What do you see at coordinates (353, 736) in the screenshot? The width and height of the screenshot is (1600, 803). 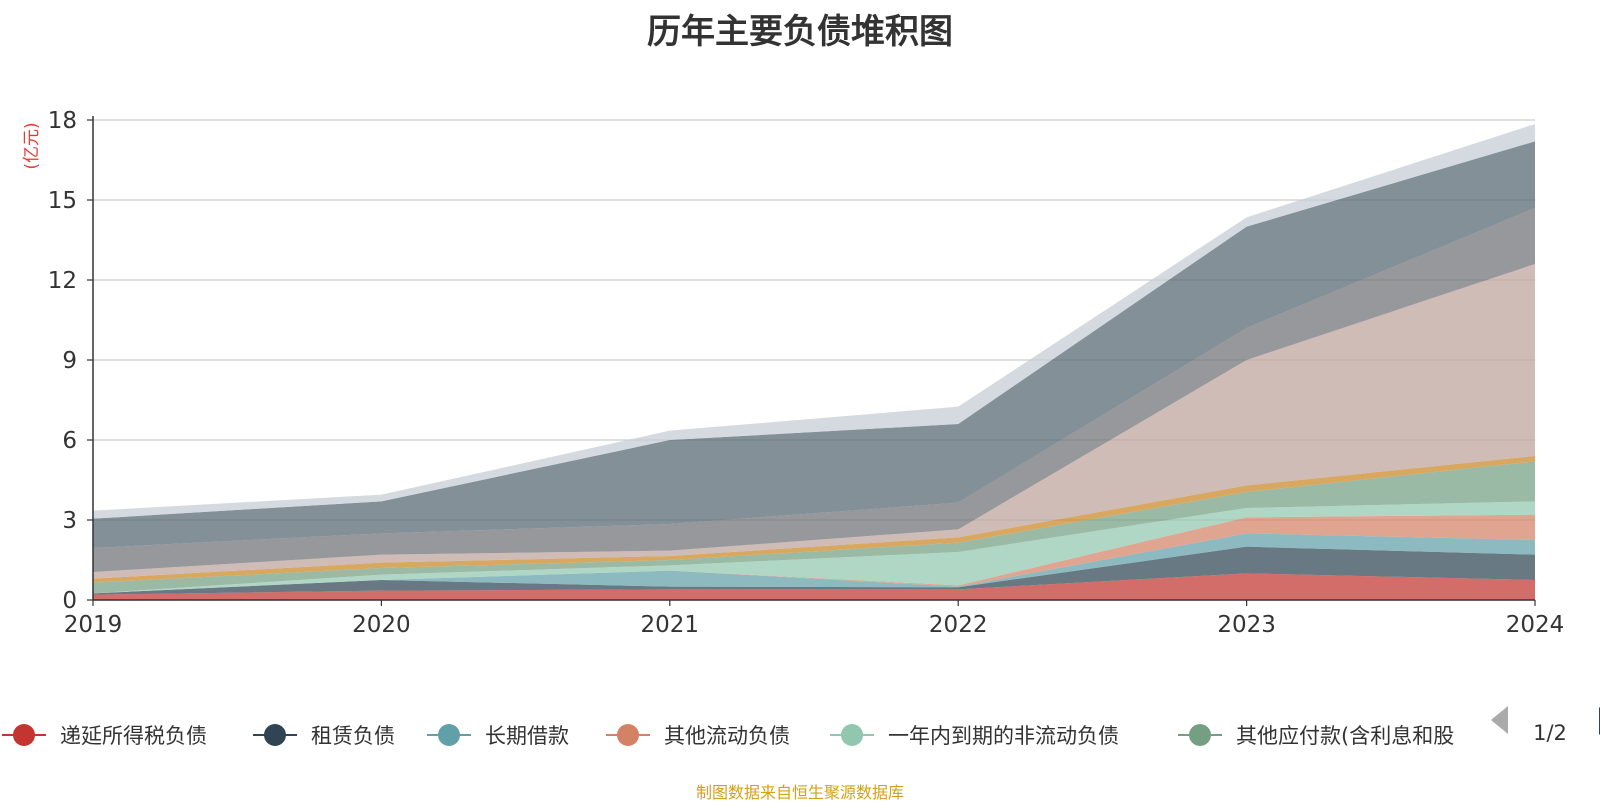 I see `legend-label: 租赁负债` at bounding box center [353, 736].